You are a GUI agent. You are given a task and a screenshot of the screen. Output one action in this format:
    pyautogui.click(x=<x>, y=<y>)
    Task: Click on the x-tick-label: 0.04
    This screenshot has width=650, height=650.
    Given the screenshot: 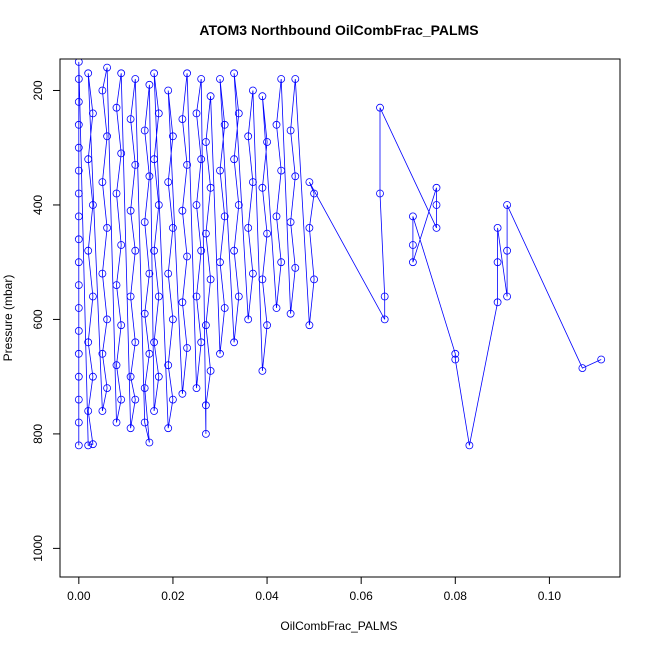 What is the action you would take?
    pyautogui.click(x=267, y=596)
    